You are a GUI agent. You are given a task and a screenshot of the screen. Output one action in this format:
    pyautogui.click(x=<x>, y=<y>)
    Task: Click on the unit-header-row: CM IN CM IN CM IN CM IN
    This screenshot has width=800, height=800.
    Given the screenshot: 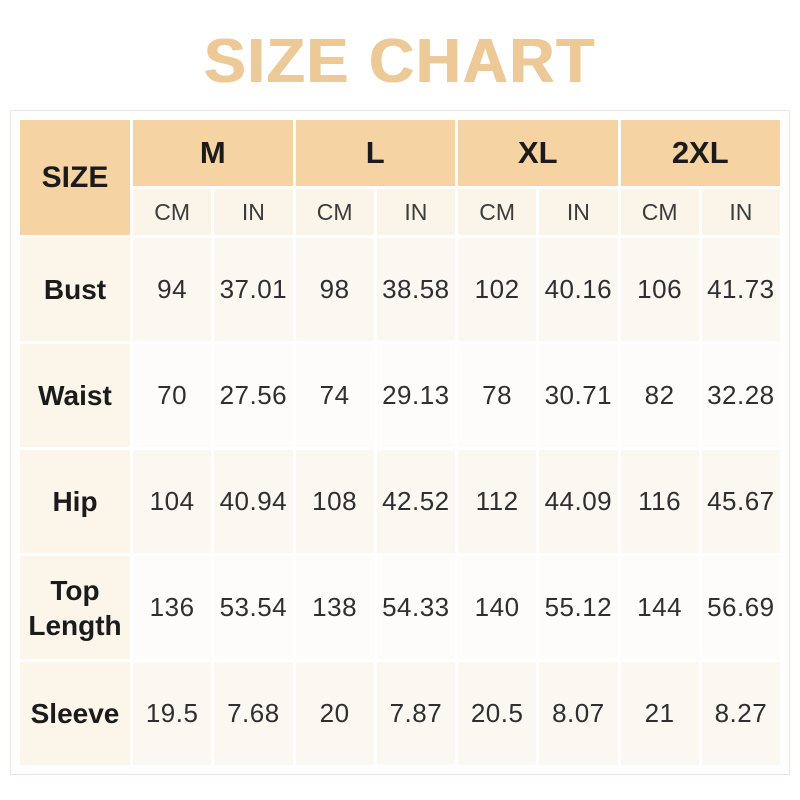 What is the action you would take?
    pyautogui.click(x=400, y=212)
    